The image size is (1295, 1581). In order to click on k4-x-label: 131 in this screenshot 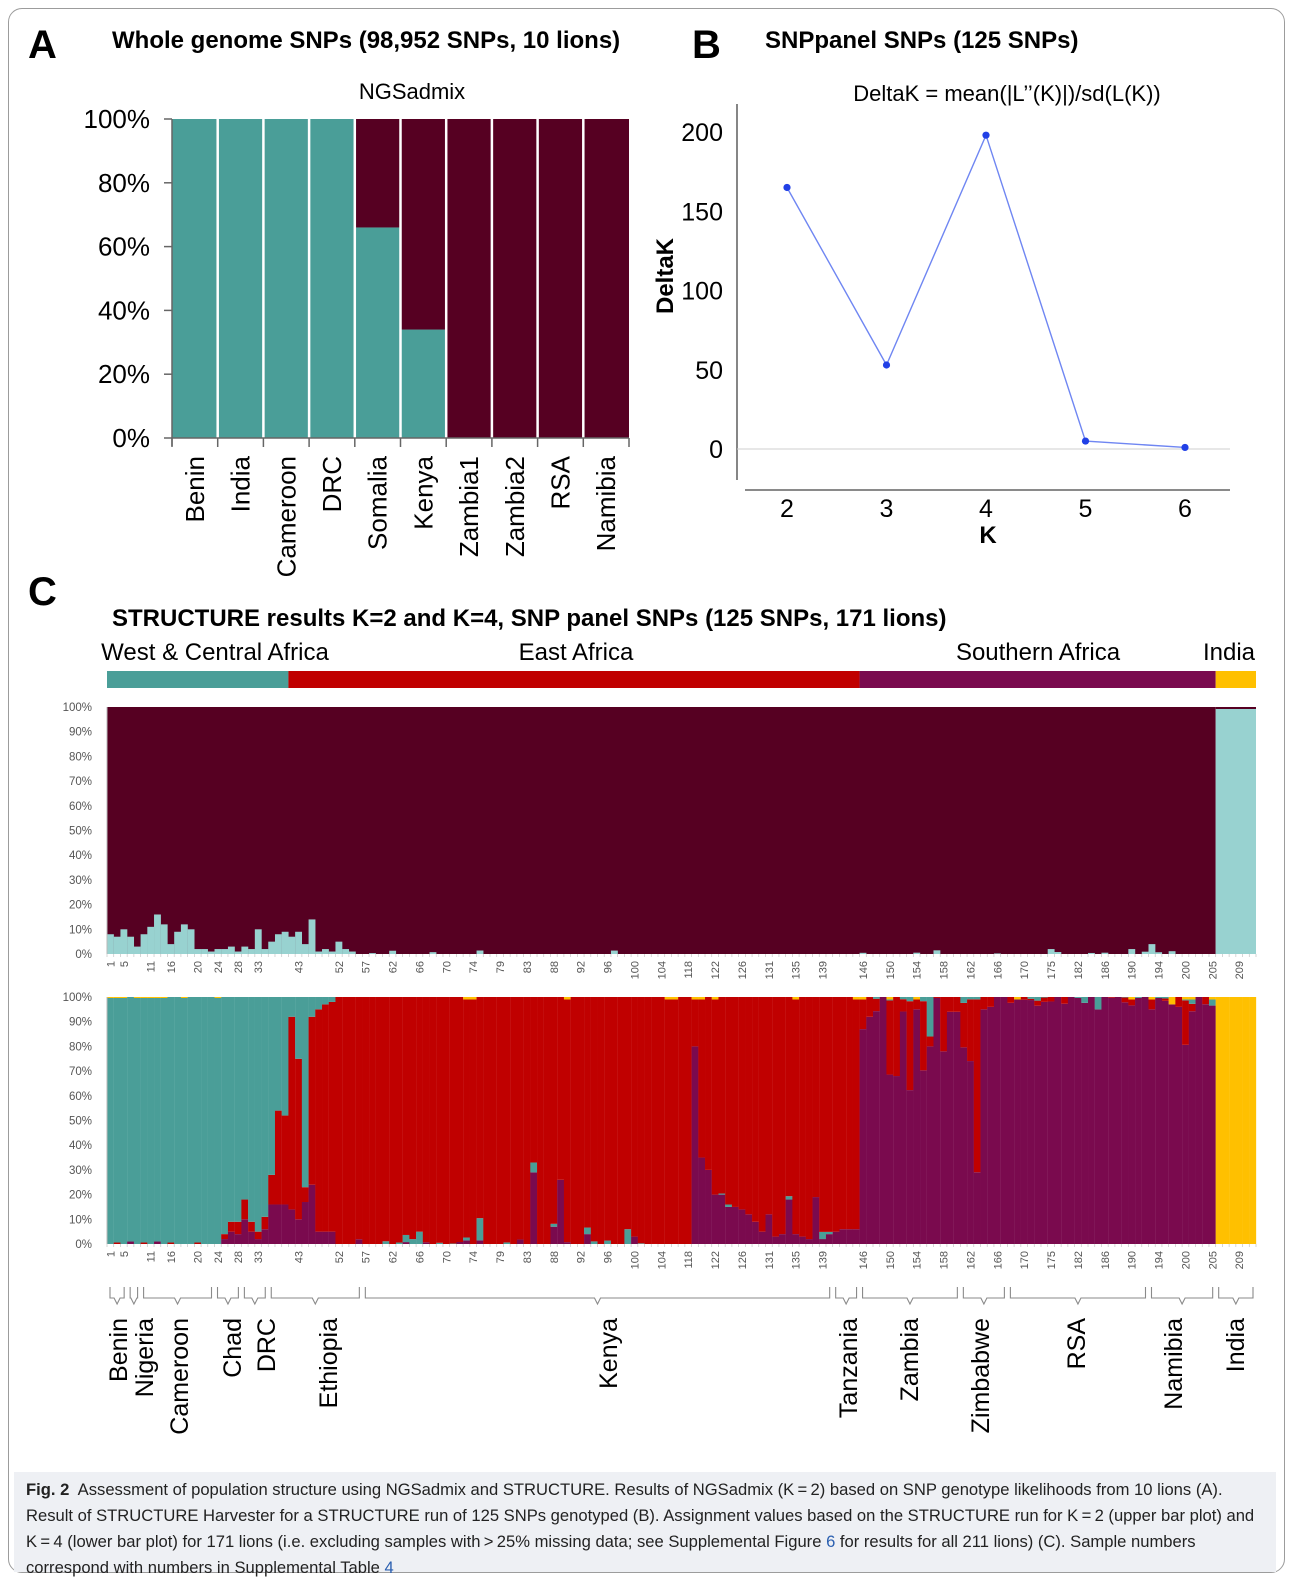, I will do `click(770, 1260)`.